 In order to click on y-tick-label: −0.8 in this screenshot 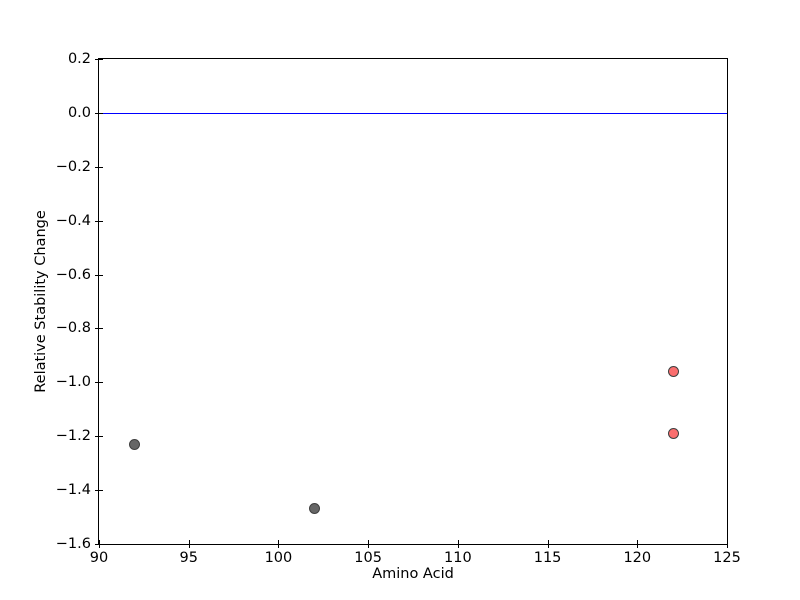, I will do `click(73, 328)`.